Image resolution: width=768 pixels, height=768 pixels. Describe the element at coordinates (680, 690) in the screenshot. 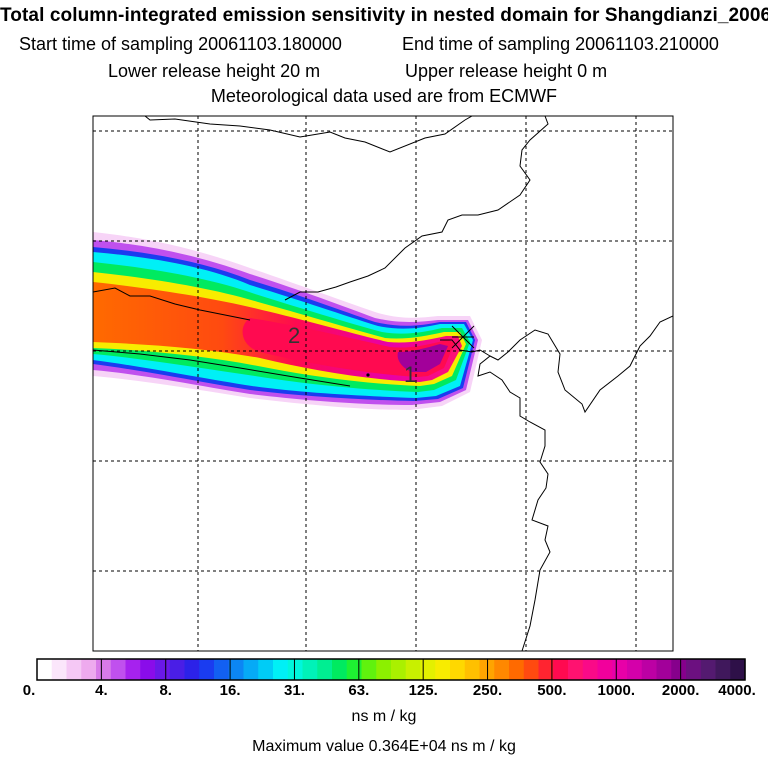

I see `colorbar-tick-label: 2000.` at that location.